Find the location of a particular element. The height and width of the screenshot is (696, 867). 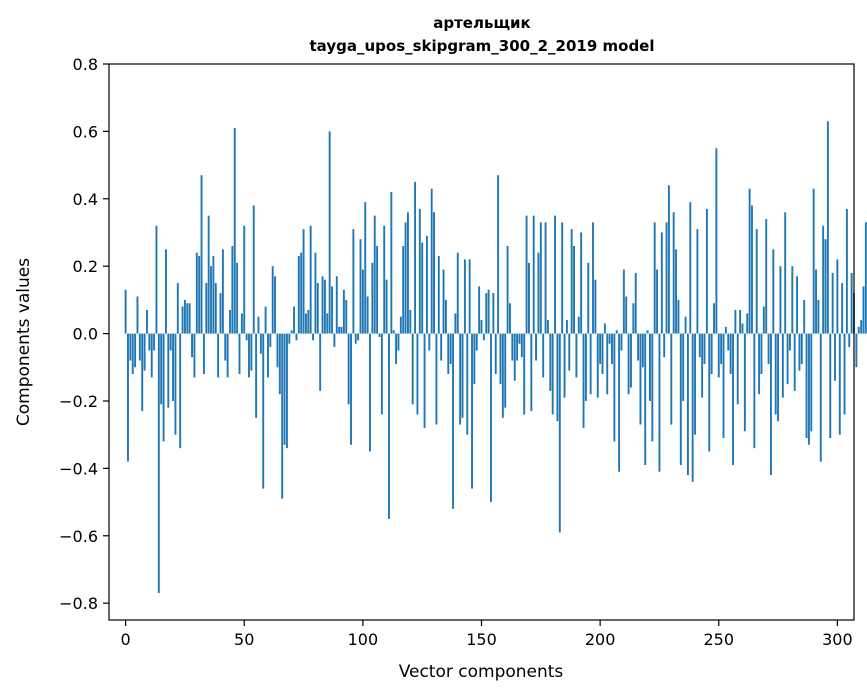

y-tick-label: 0.4 is located at coordinates (85, 199).